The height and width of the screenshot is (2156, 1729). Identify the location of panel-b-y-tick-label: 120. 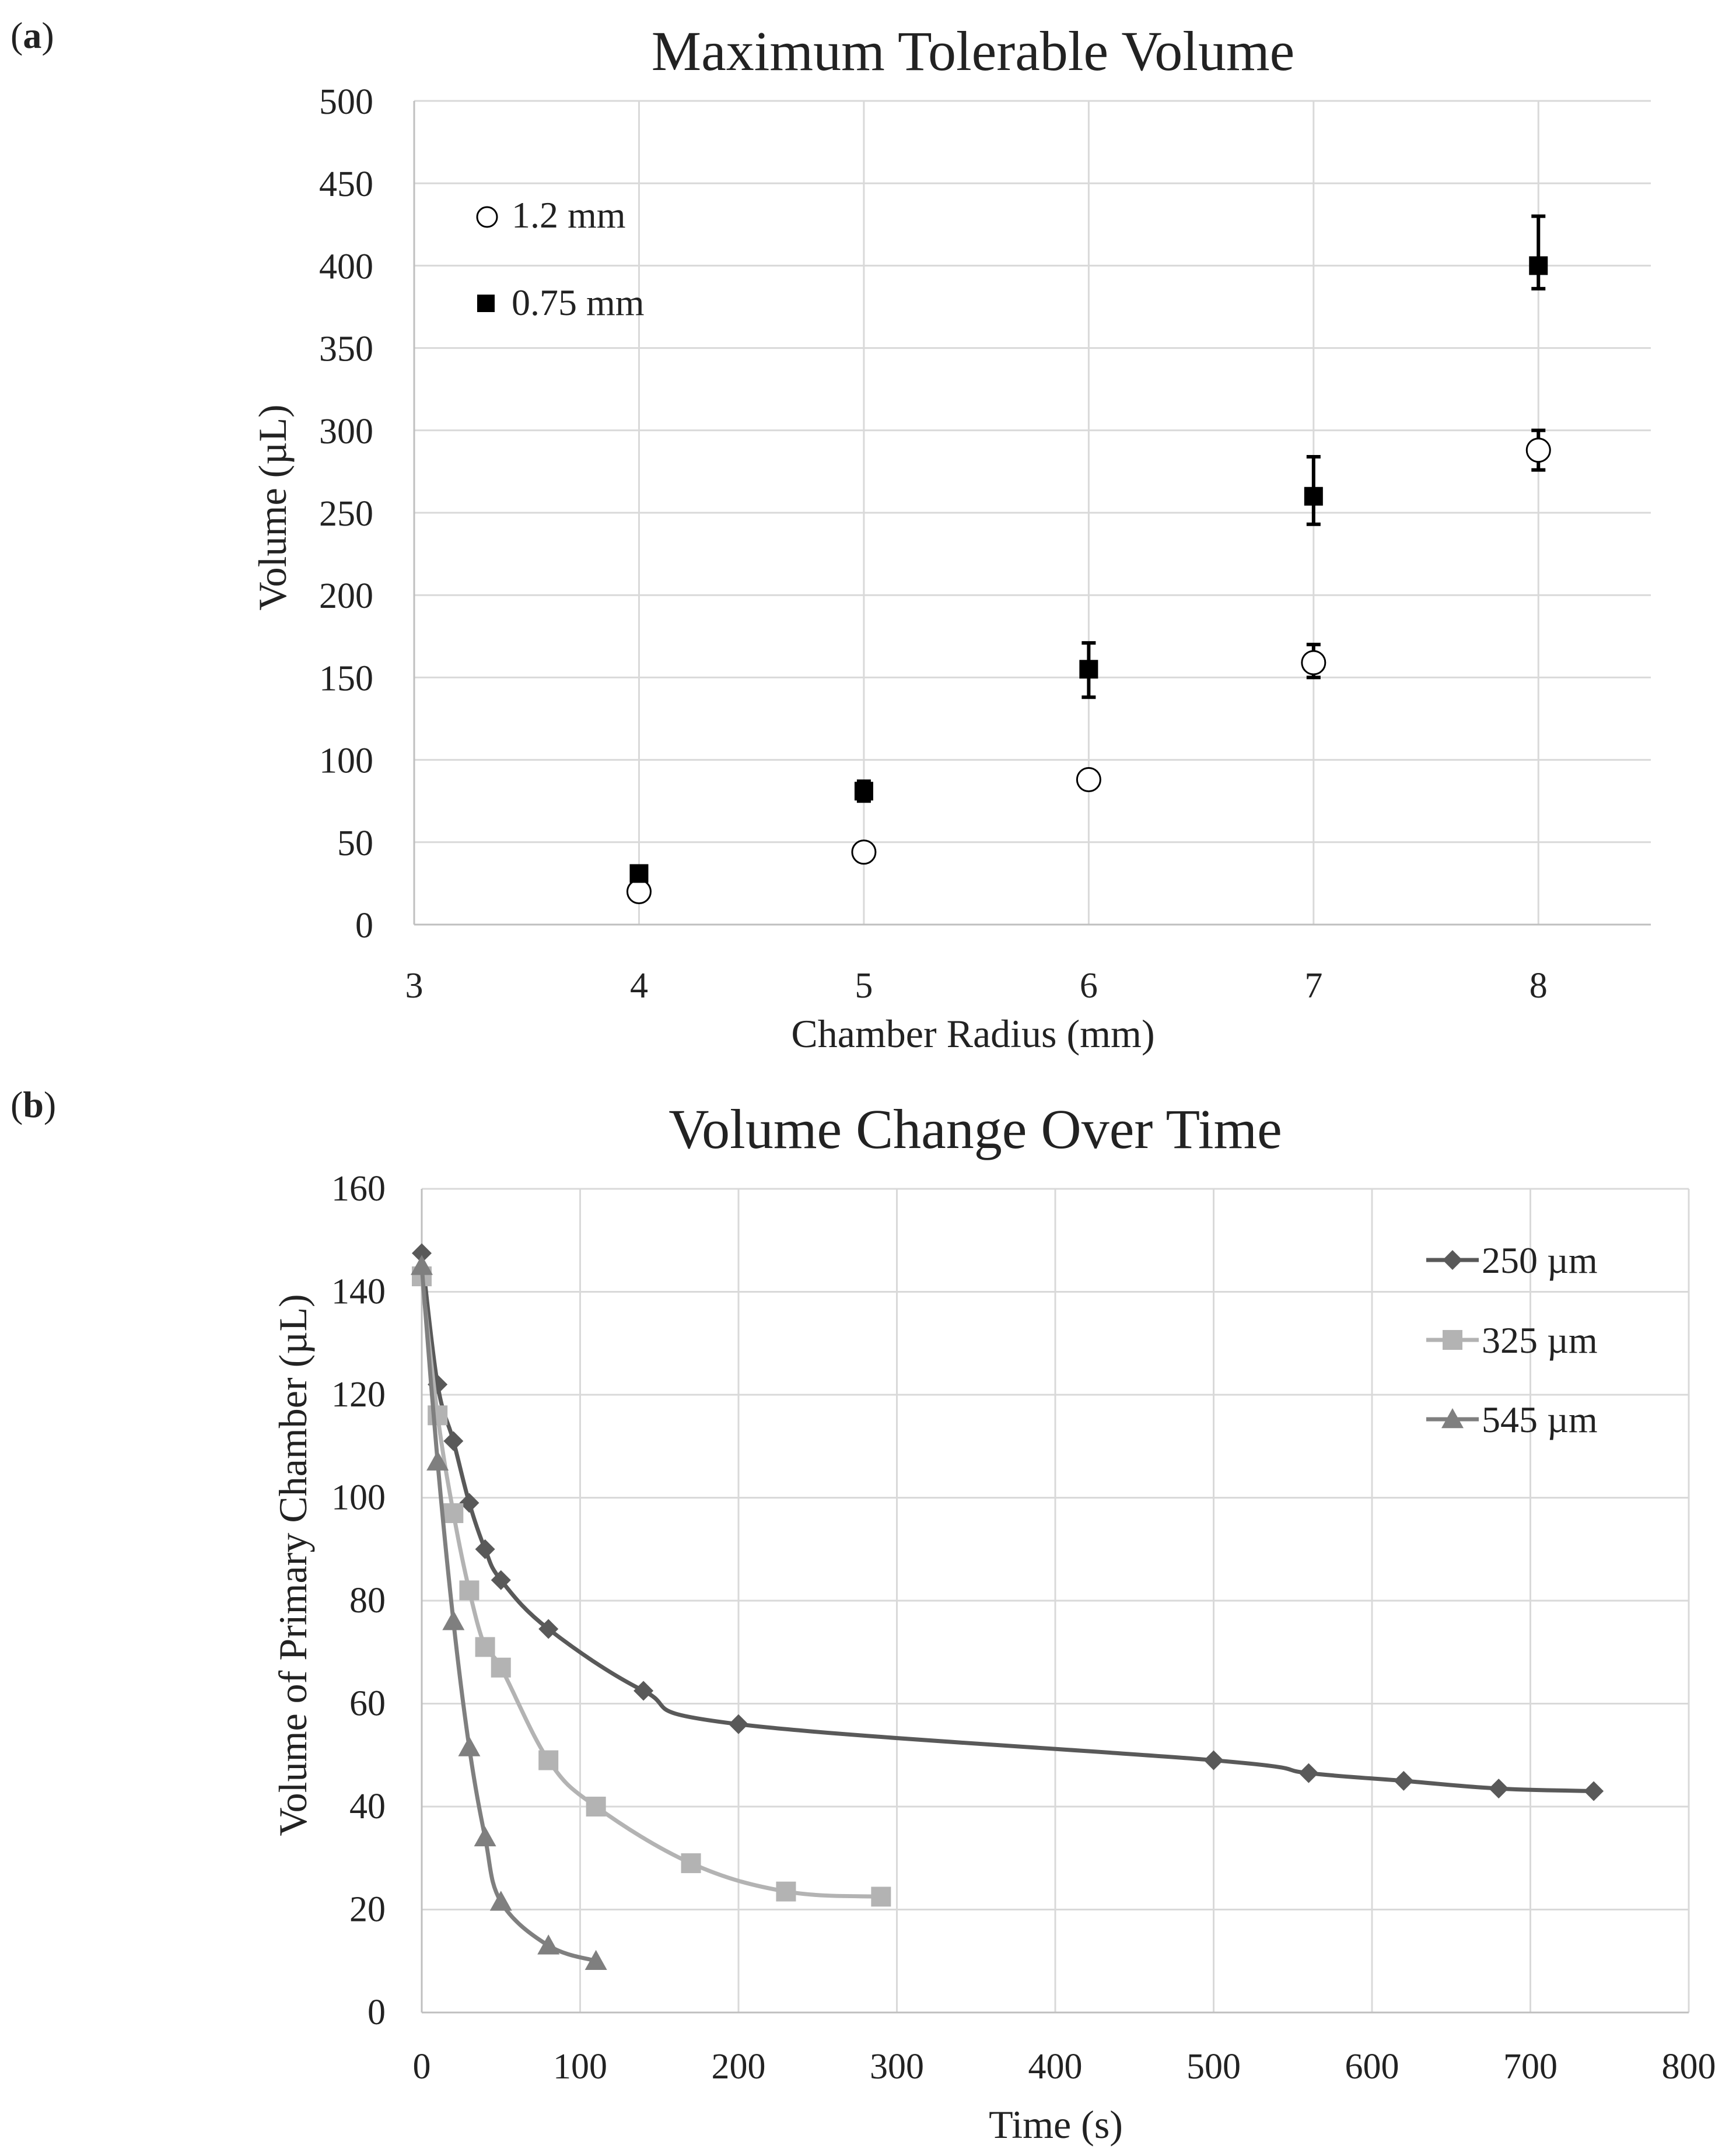
(358, 1395).